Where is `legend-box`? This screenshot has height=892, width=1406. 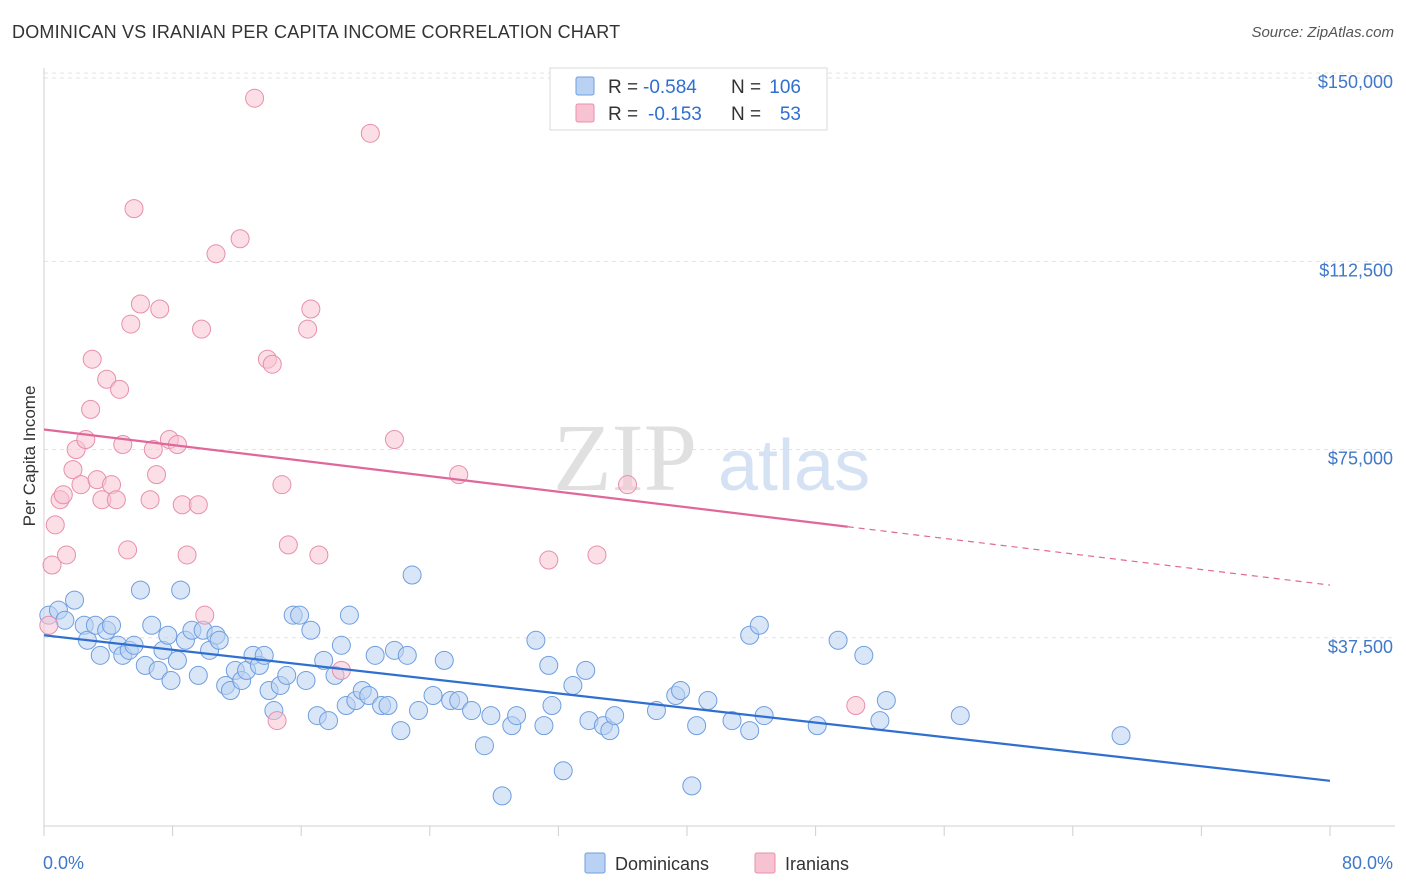 legend-box is located at coordinates (688, 99).